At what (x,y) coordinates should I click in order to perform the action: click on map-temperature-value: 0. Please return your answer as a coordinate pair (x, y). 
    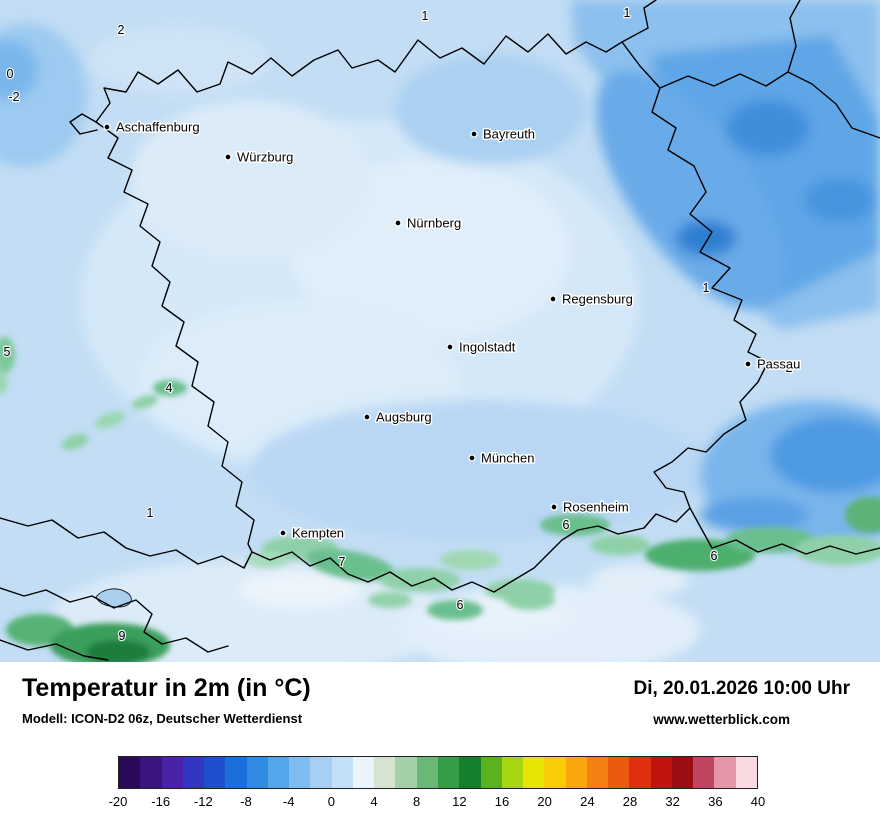
    Looking at the image, I should click on (10, 74).